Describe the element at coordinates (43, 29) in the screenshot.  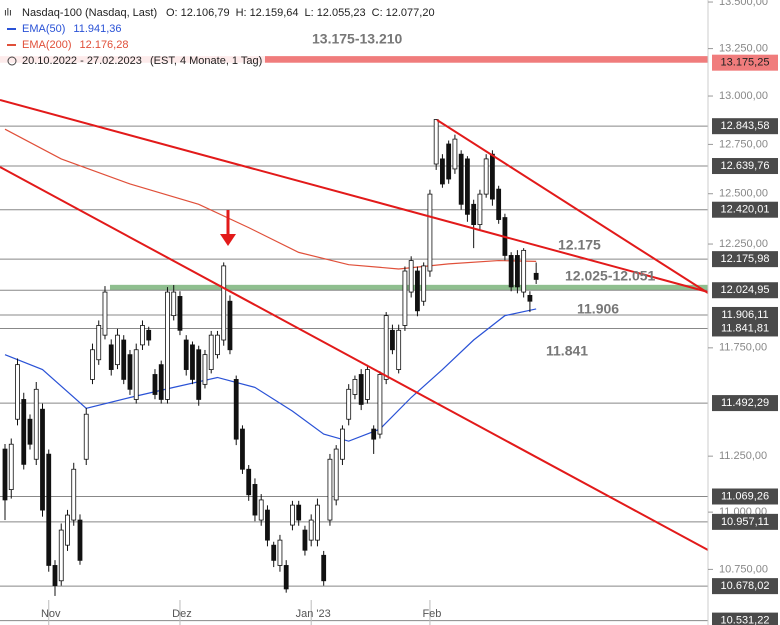
I see `legend-name: EMA(50)` at that location.